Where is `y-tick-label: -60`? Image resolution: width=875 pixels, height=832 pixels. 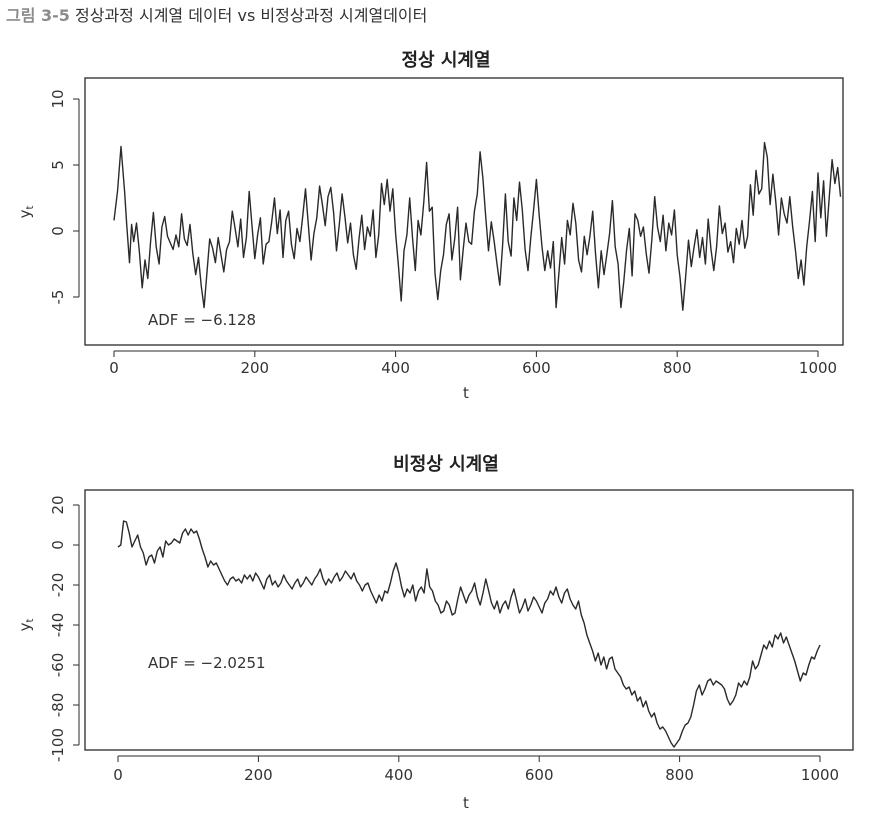 y-tick-label: -60 is located at coordinates (58, 665).